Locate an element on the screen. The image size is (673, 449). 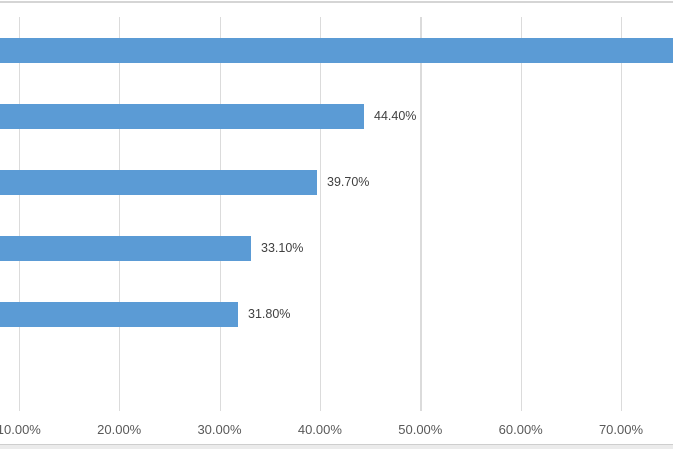
gridline-50pct is located at coordinates (421, 214).